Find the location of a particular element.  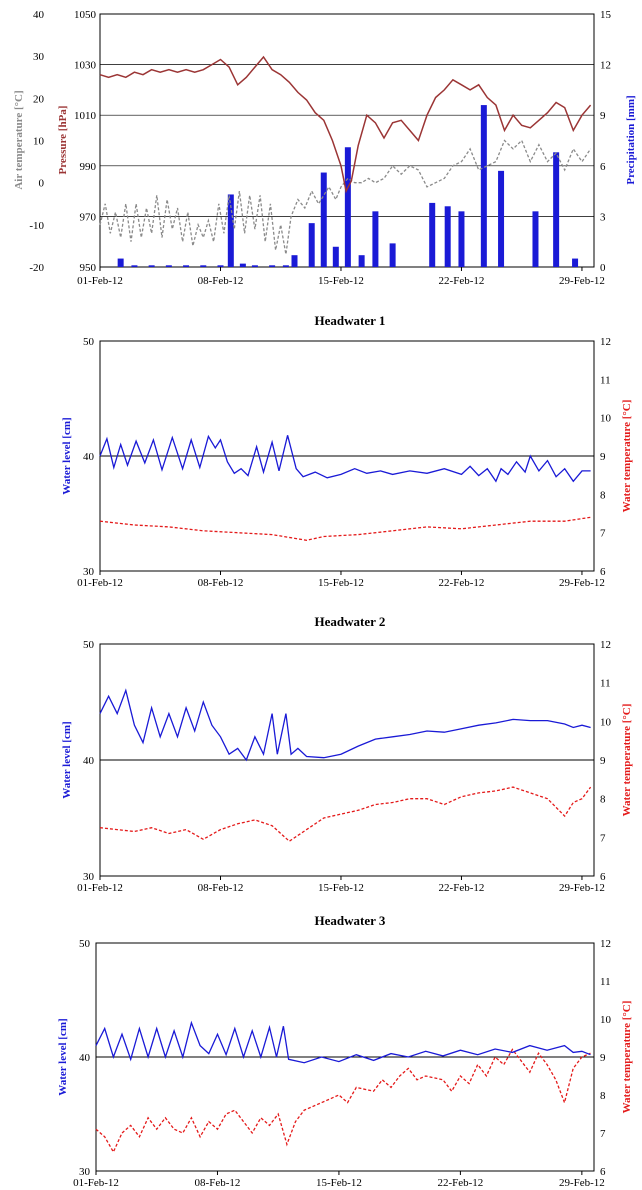

pressure-tick-label: 1010 is located at coordinates (85, 116).